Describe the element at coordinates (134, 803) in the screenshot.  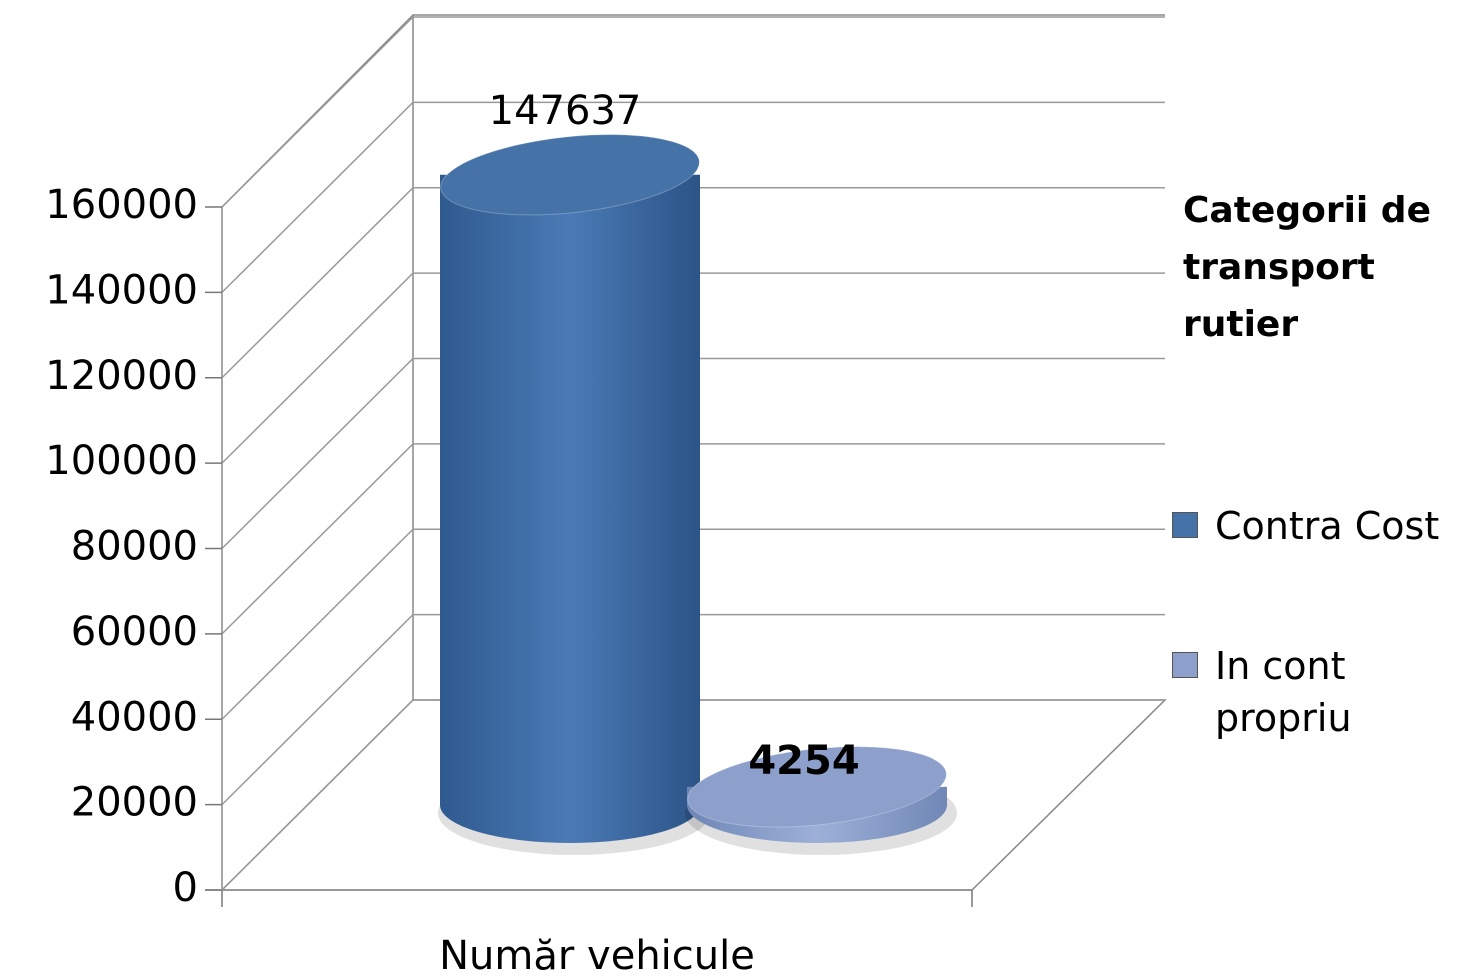
I see `y-tick-label: 20000` at that location.